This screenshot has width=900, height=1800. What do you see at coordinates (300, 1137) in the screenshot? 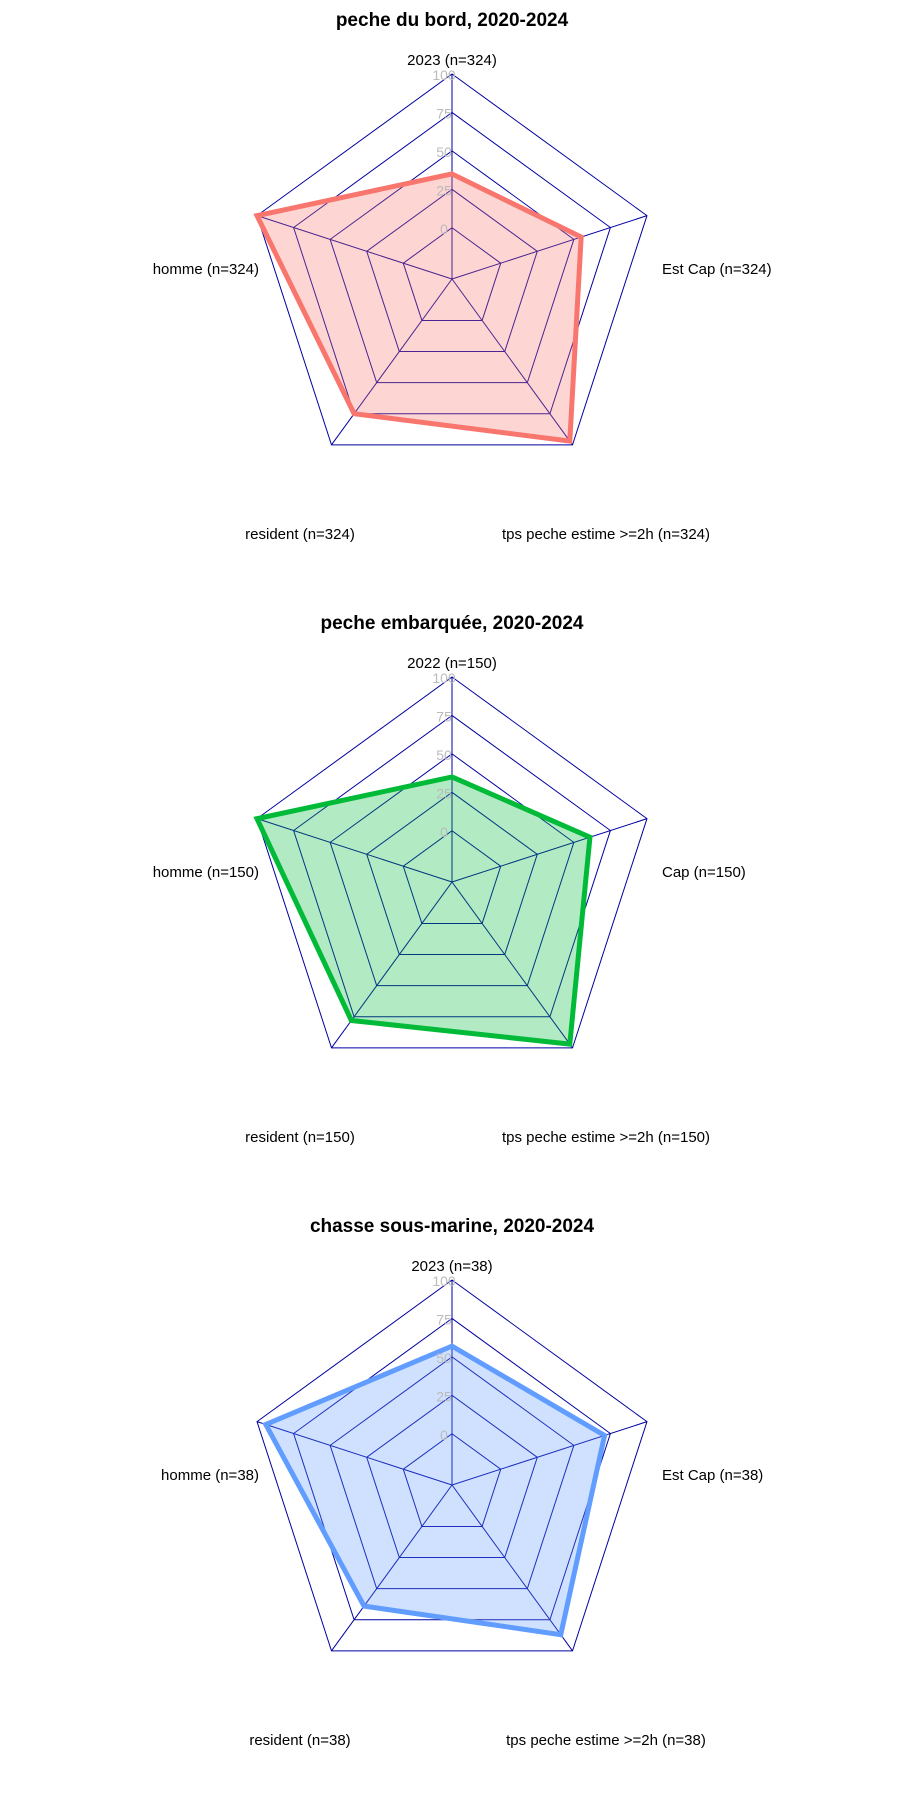
I see `axis-label-3: resident (n=150)` at bounding box center [300, 1137].